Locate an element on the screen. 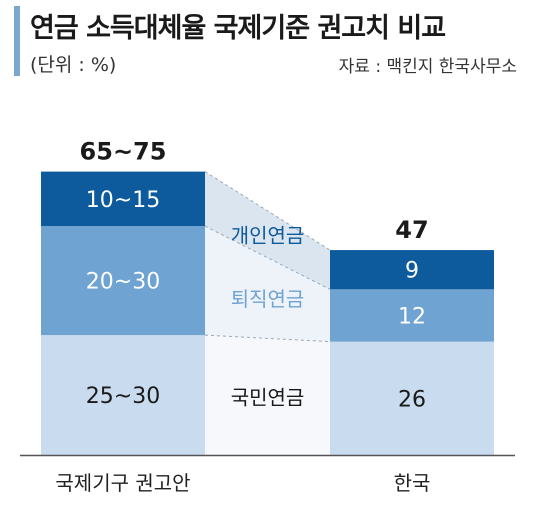 Image resolution: width=533 pixels, height=512 pixels. total-label-1: 47 is located at coordinates (411, 230).